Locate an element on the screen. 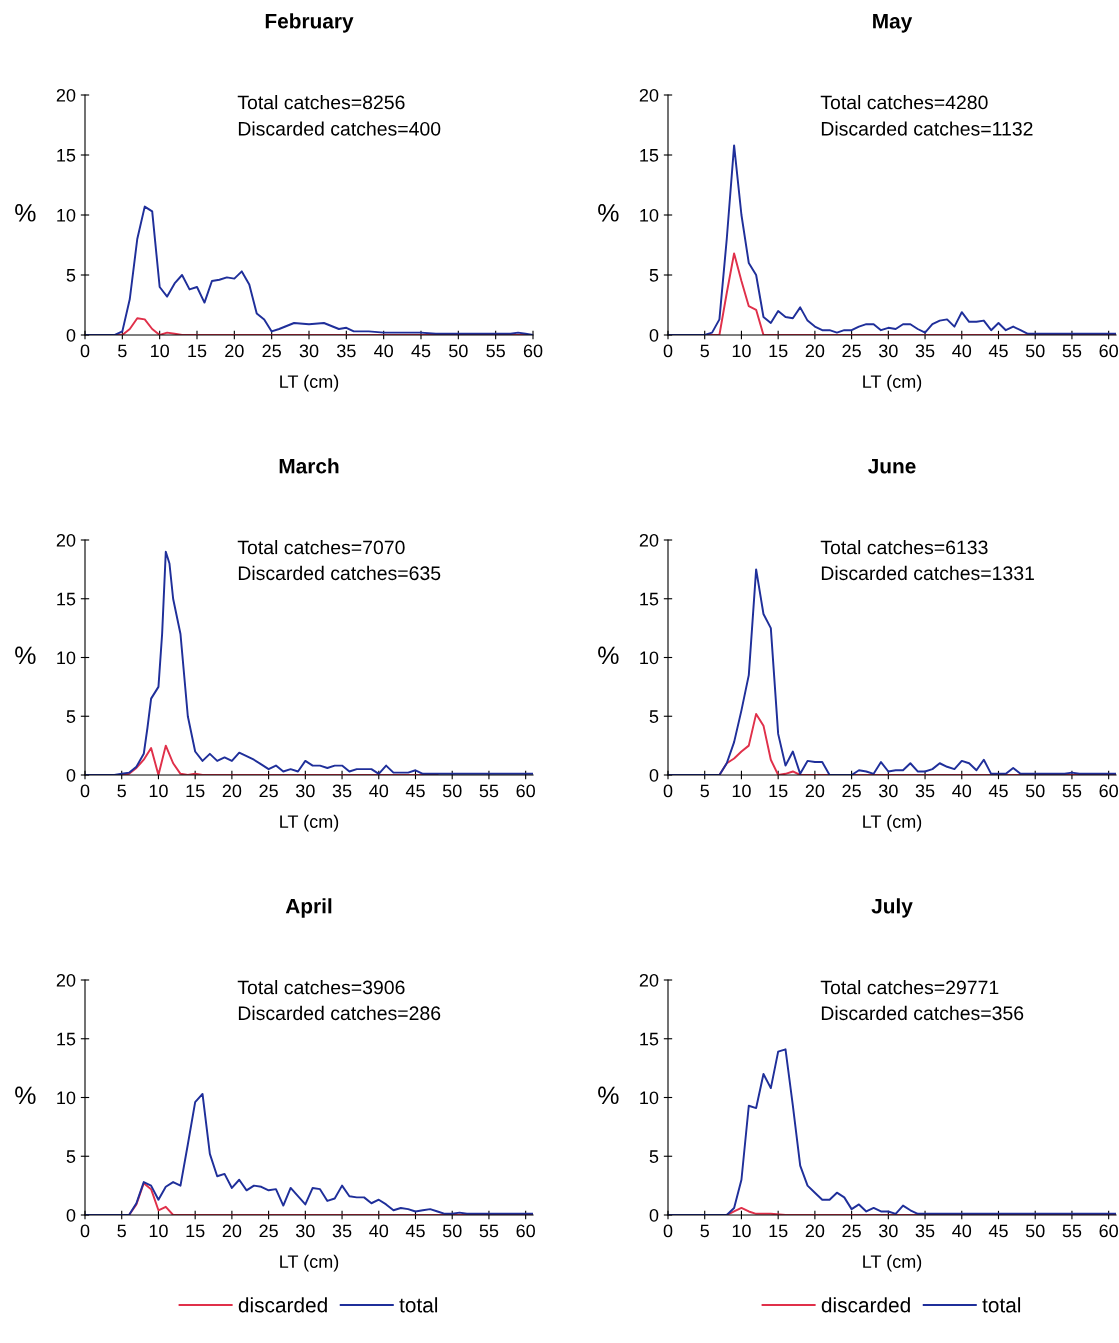 The image size is (1119, 1343). chart-title: June is located at coordinates (892, 466).